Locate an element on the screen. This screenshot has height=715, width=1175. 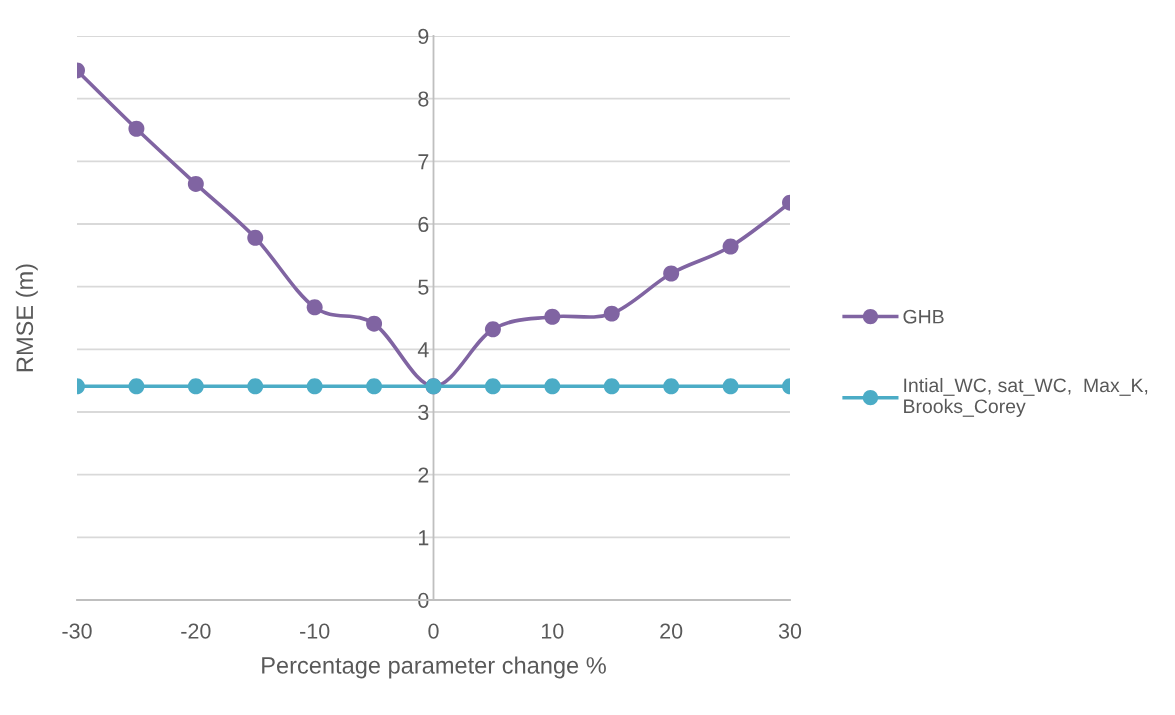
y-tick-label: 6 is located at coordinates (423, 224).